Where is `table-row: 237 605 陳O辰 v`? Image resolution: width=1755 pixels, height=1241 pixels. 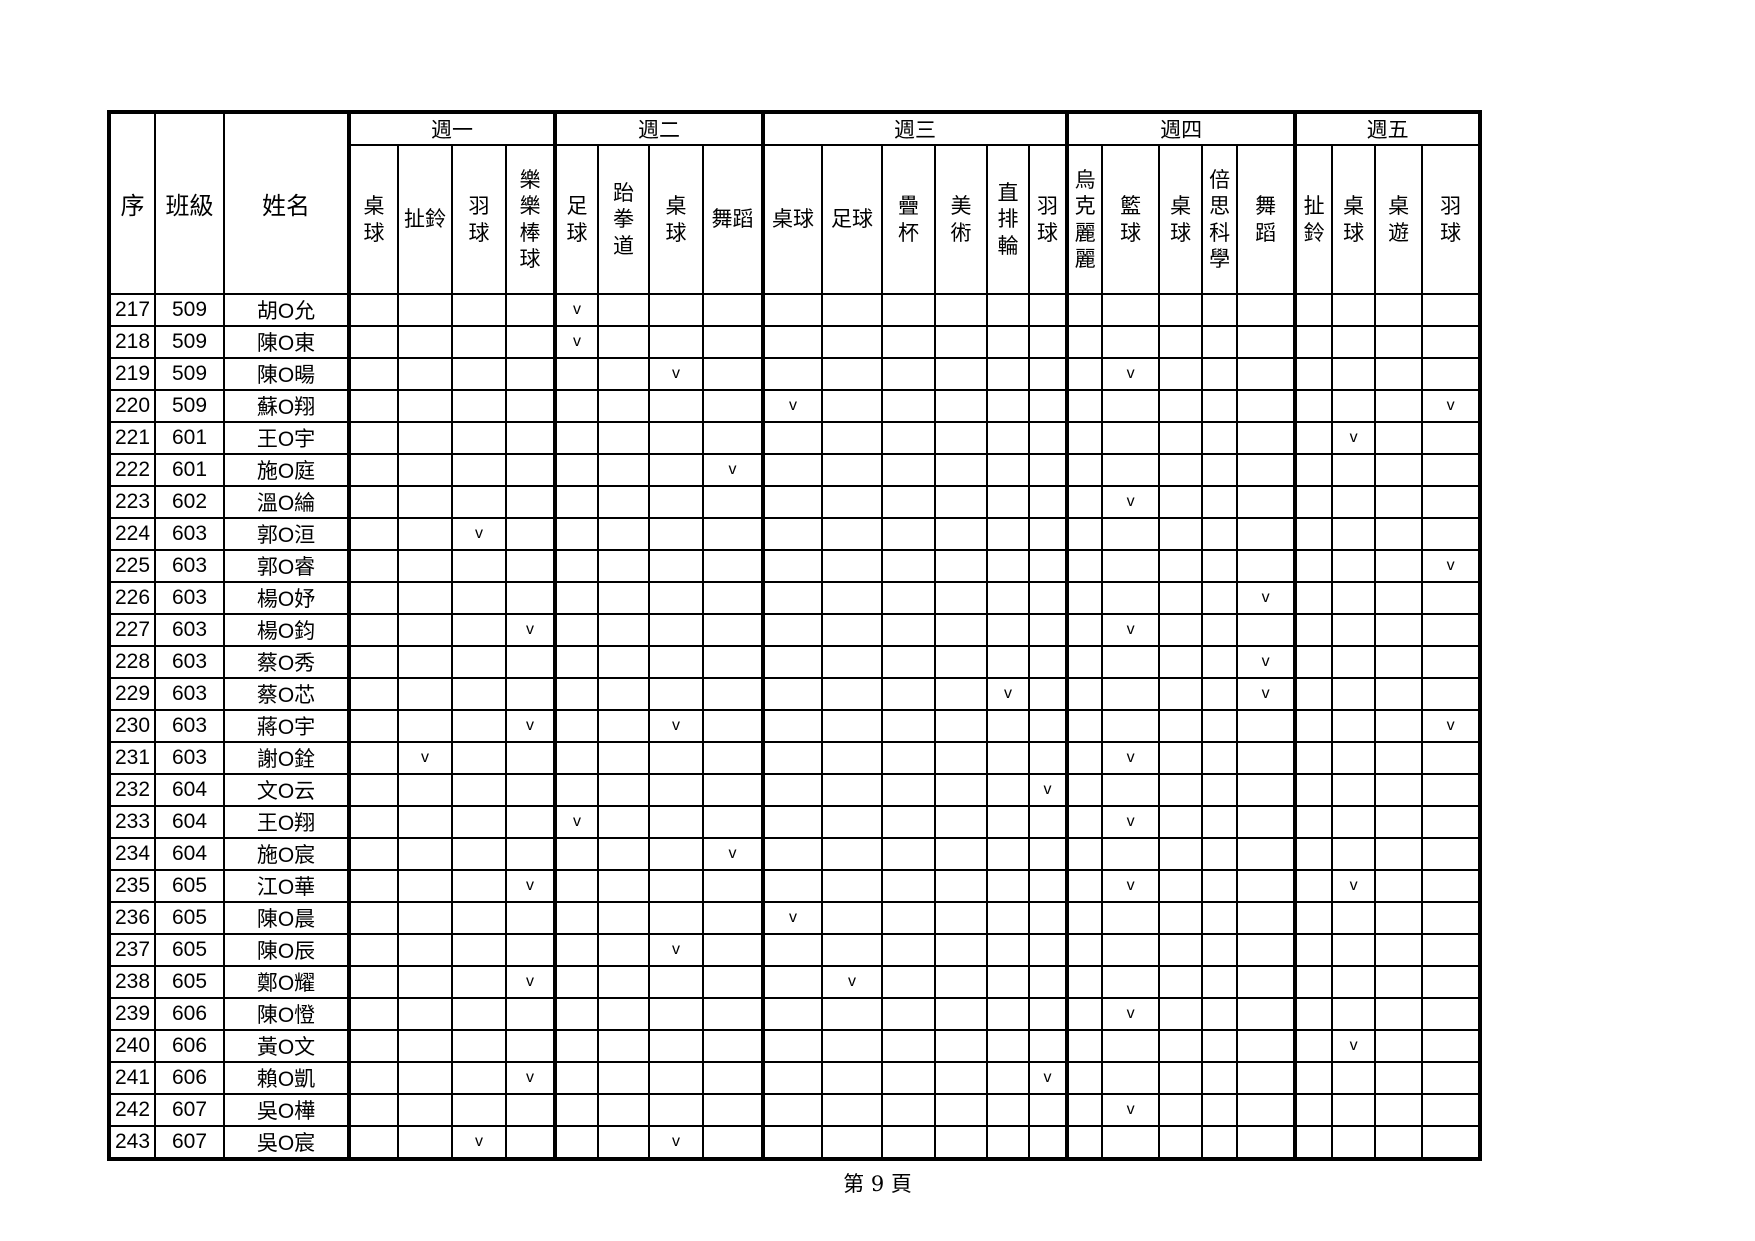 table-row: 237 605 陳O辰 v is located at coordinates (795, 950).